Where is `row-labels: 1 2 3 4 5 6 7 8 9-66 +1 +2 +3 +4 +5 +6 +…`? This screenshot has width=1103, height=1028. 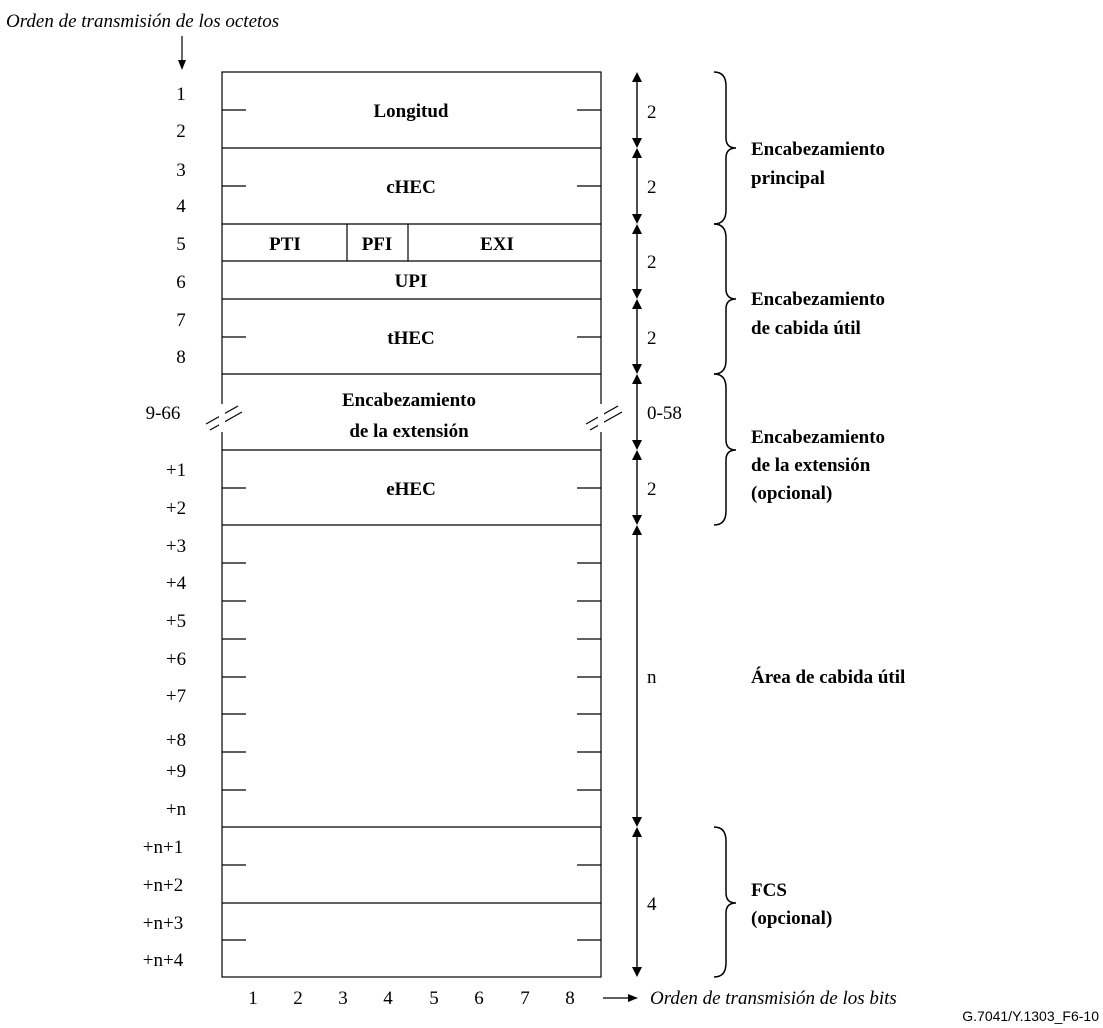
row-labels: 1 2 3 4 5 6 7 8 9-66 +1 +2 +3 +4 +5 +6 +… is located at coordinates (165, 527).